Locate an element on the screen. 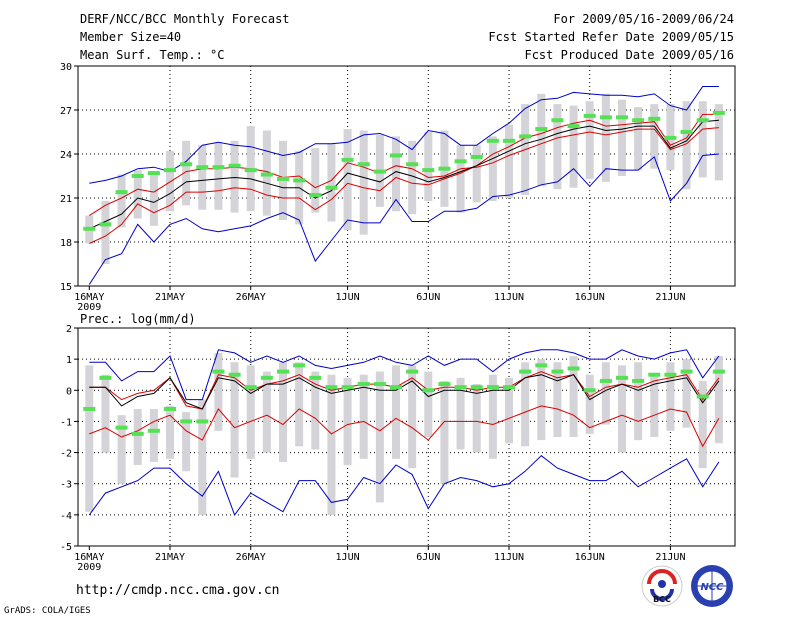 The width and height of the screenshot is (800, 618). x-tick-label: 26MAY is located at coordinates (251, 297).